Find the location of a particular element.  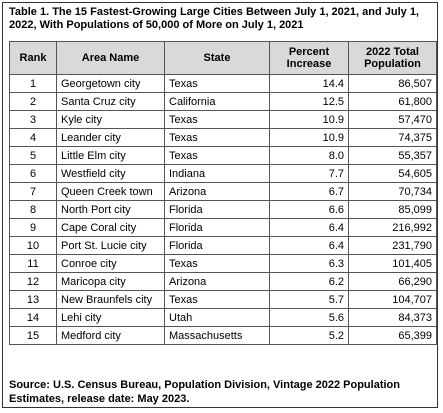

table-row: 10 Port St. Lucie city Florida 6.4 231,790 is located at coordinates (223, 245).